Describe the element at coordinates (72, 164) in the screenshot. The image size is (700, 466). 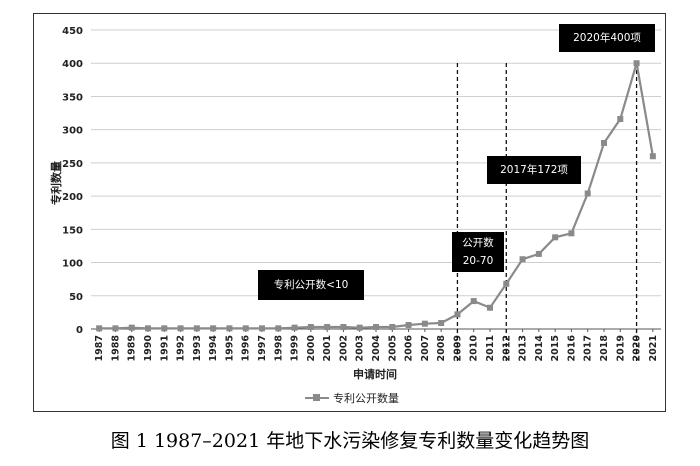
I see `y-tick-label: 250` at that location.